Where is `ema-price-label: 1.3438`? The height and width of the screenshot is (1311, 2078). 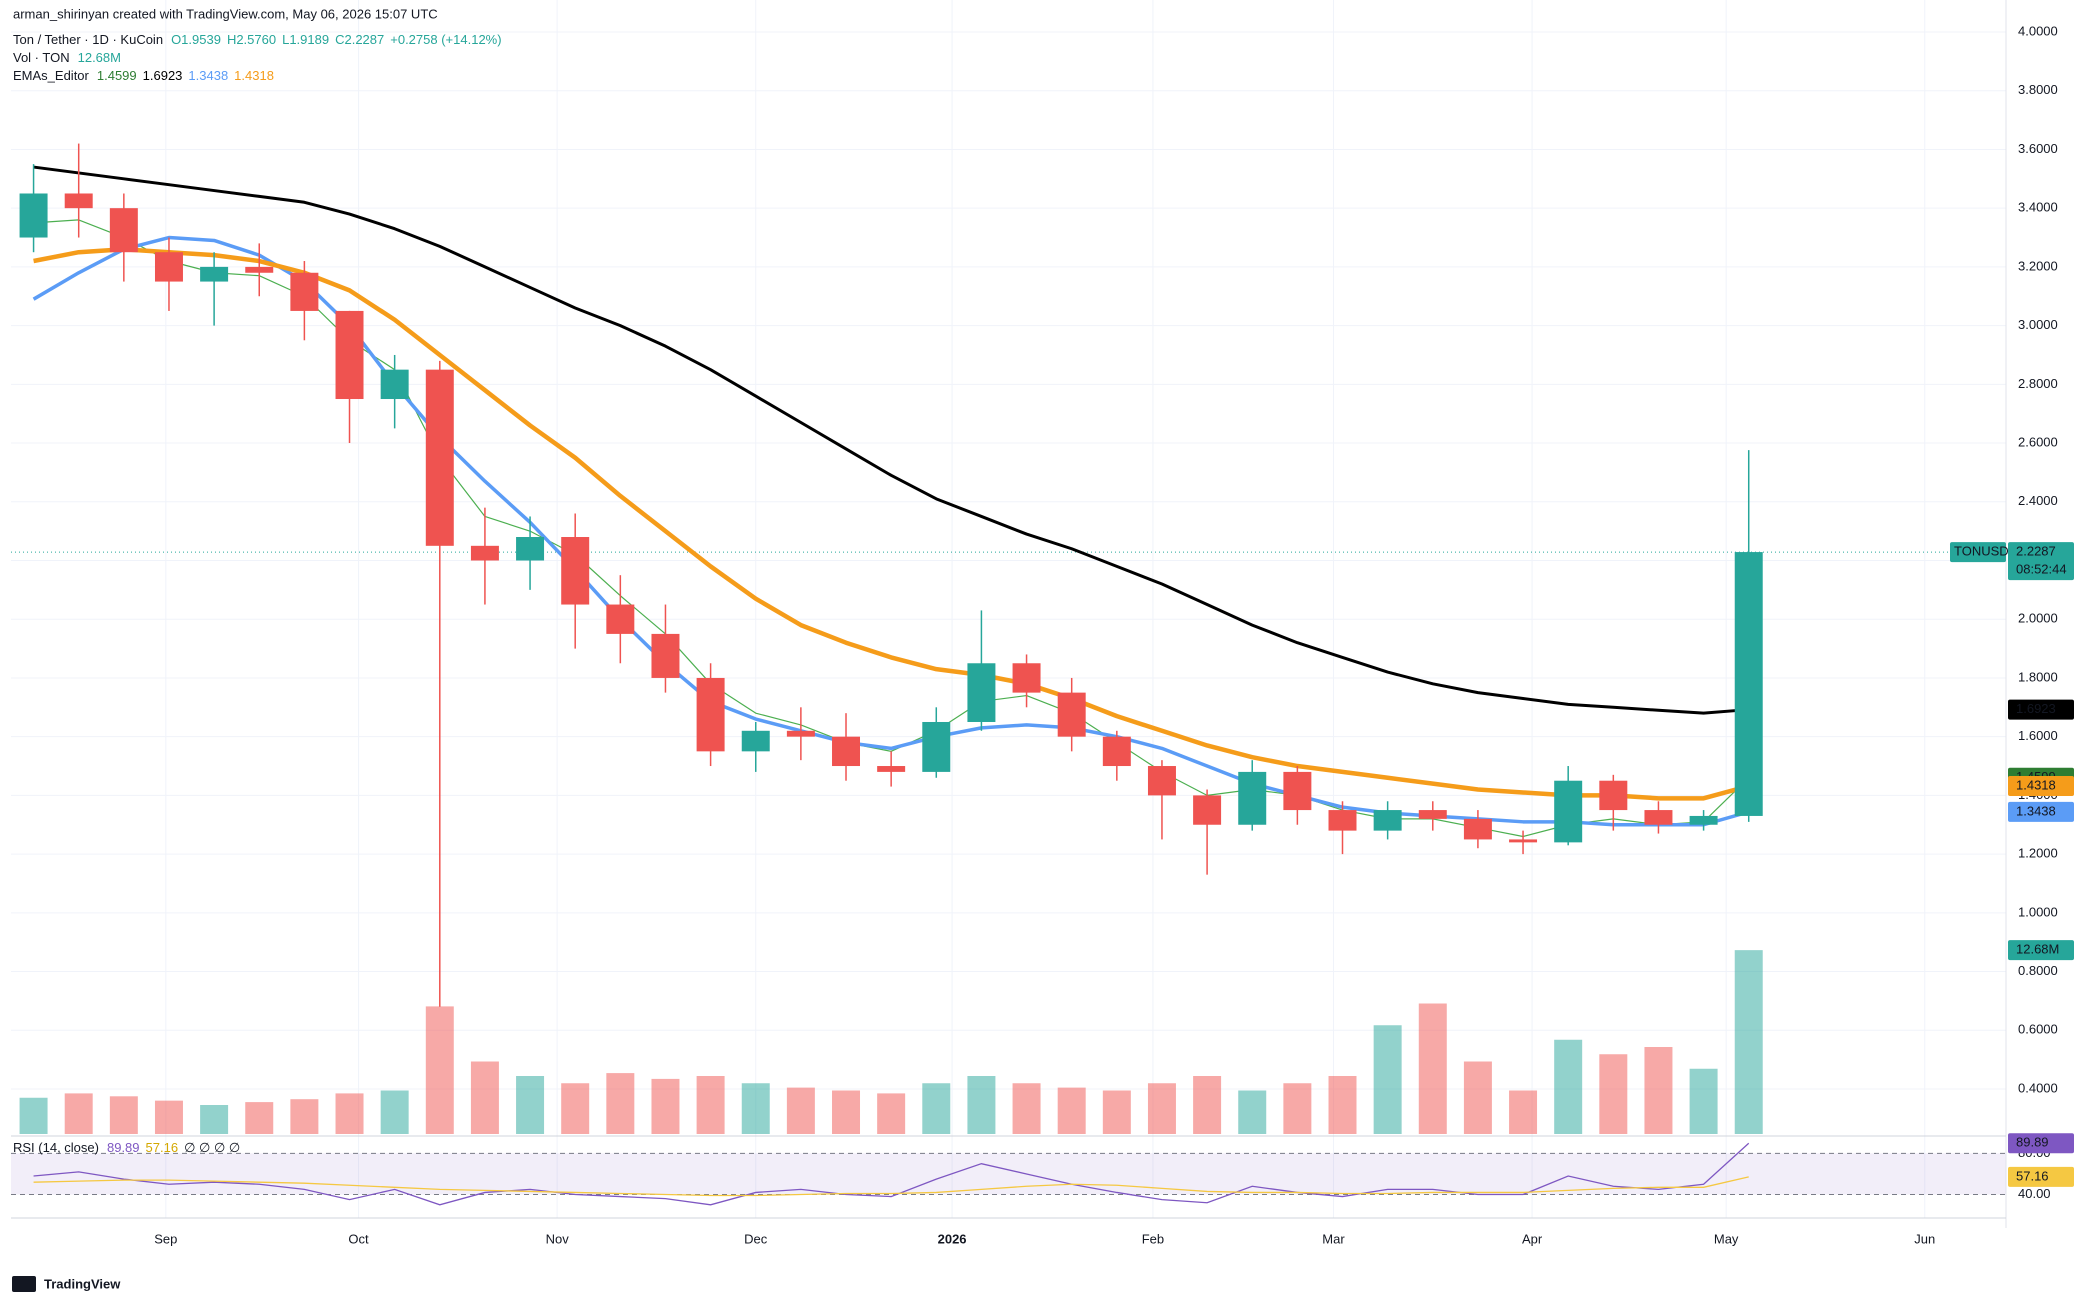 ema-price-label: 1.3438 is located at coordinates (2036, 810).